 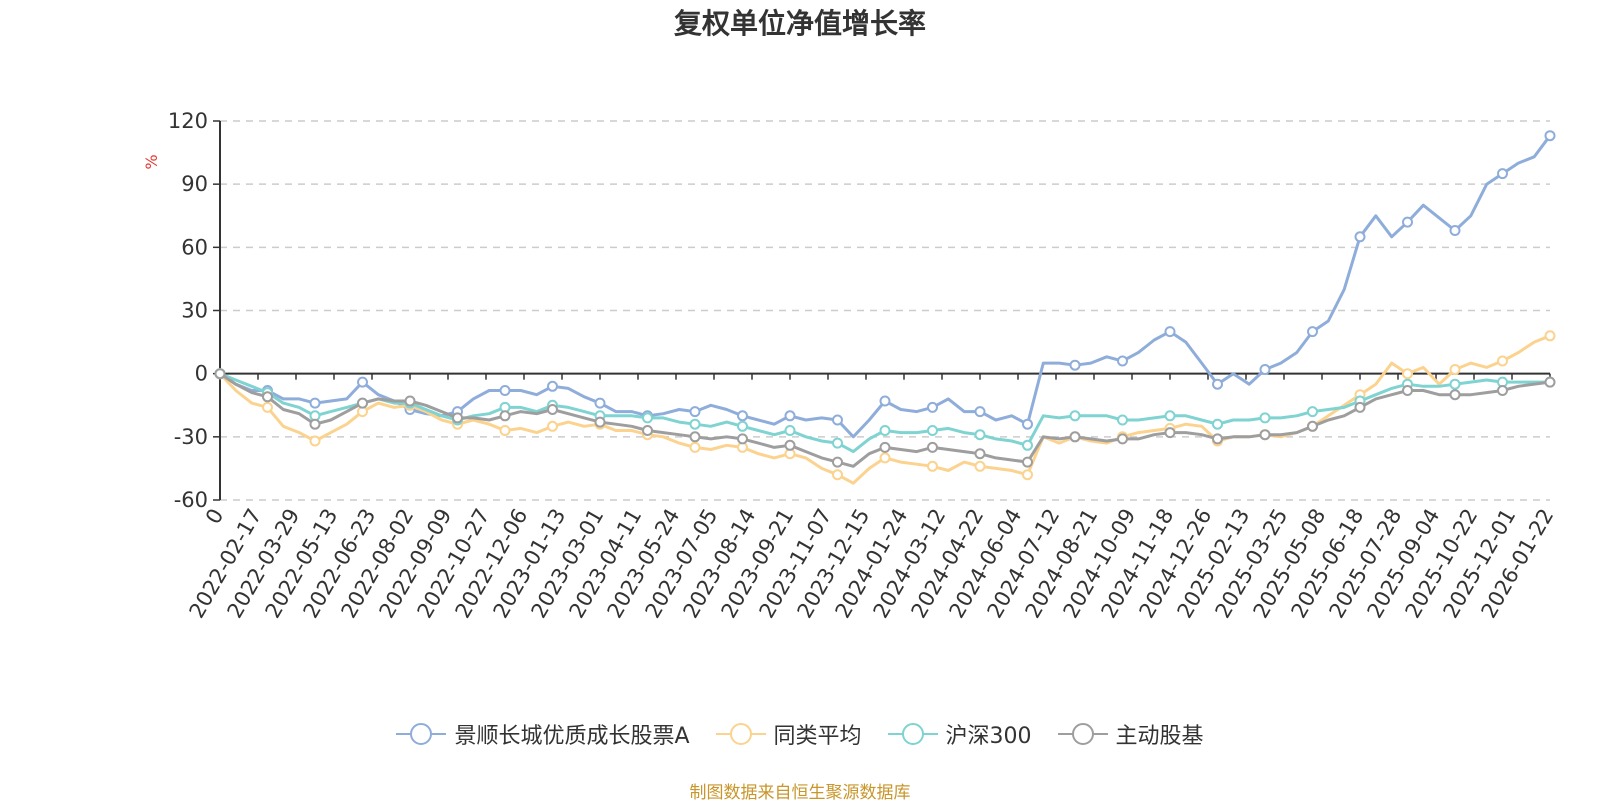 What do you see at coordinates (1159, 736) in the screenshot?
I see `legend-label: 主动股基` at bounding box center [1159, 736].